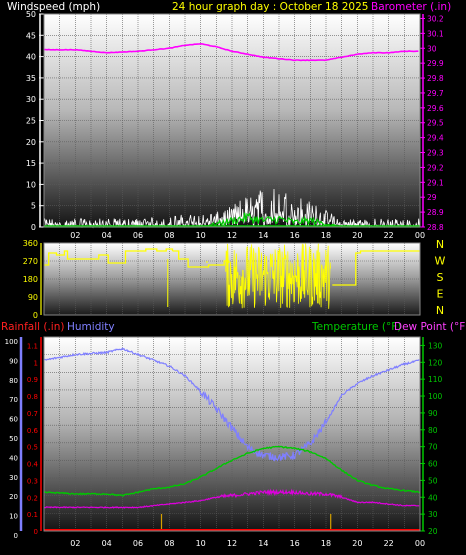  I want to click on temperature-line, so click(232, 471).